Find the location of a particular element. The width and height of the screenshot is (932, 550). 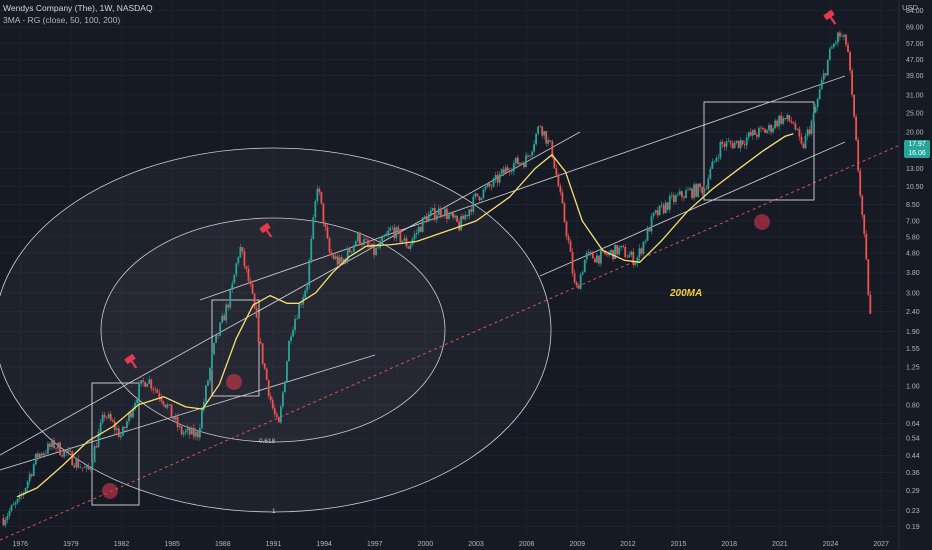

gavel-icon is located at coordinates (830, 17).